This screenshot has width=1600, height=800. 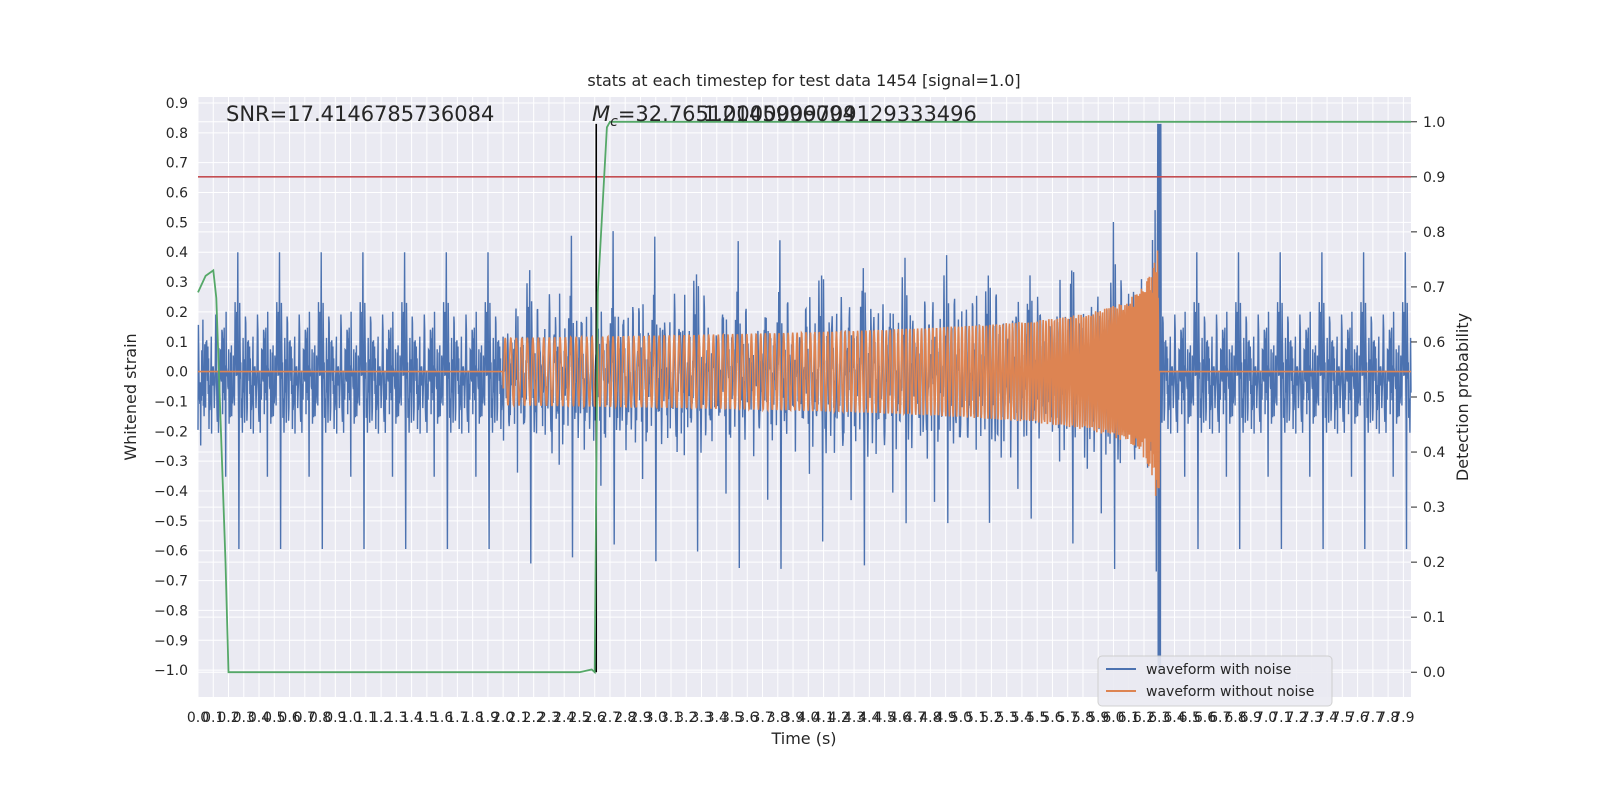 What do you see at coordinates (503, 718) in the screenshot?
I see `x-tick-label: 2.0` at bounding box center [503, 718].